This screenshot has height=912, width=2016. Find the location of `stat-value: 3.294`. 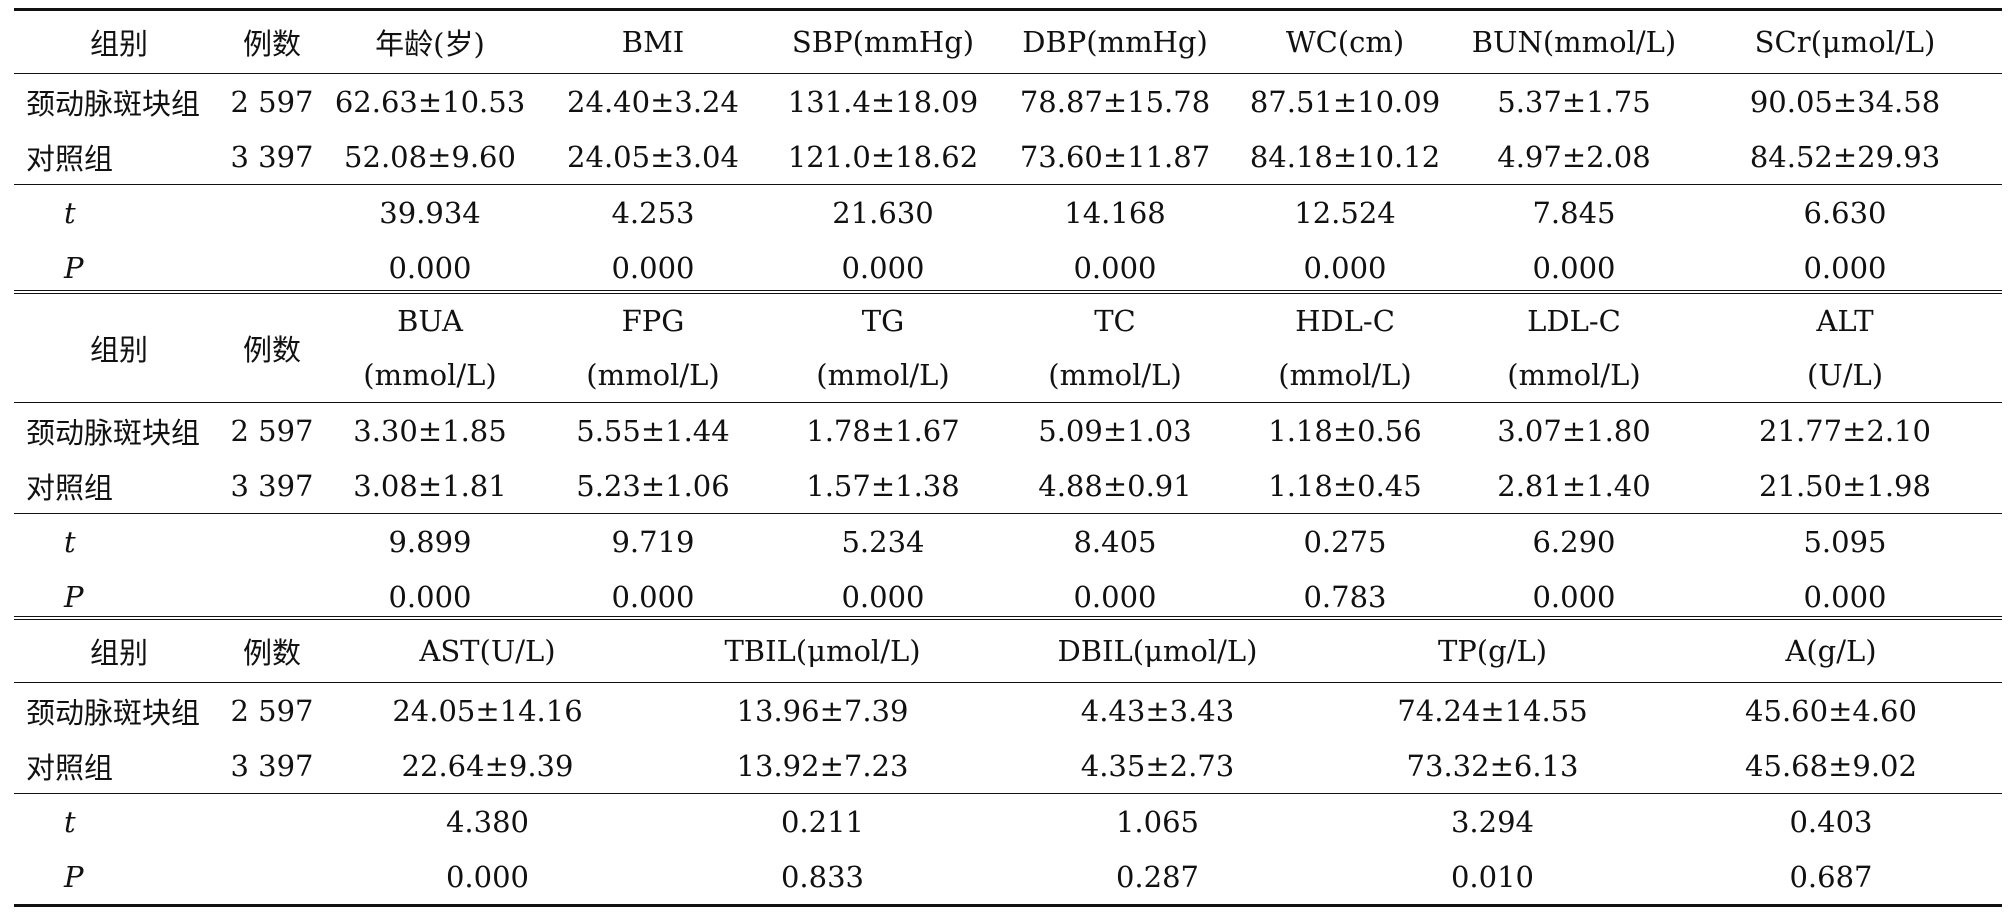

stat-value: 3.294 is located at coordinates (1492, 821).